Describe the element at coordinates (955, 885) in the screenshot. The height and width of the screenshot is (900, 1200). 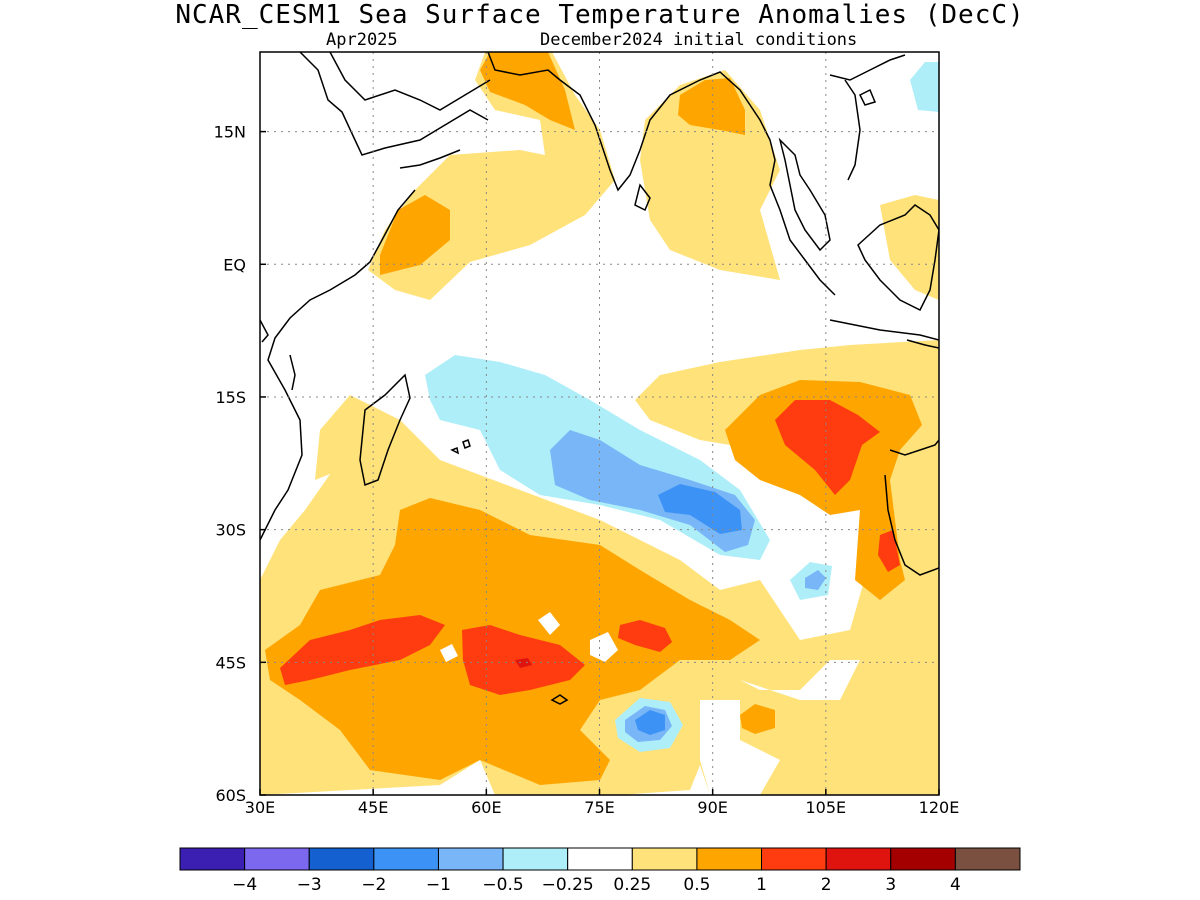
I see `colorbar-label: 4` at that location.